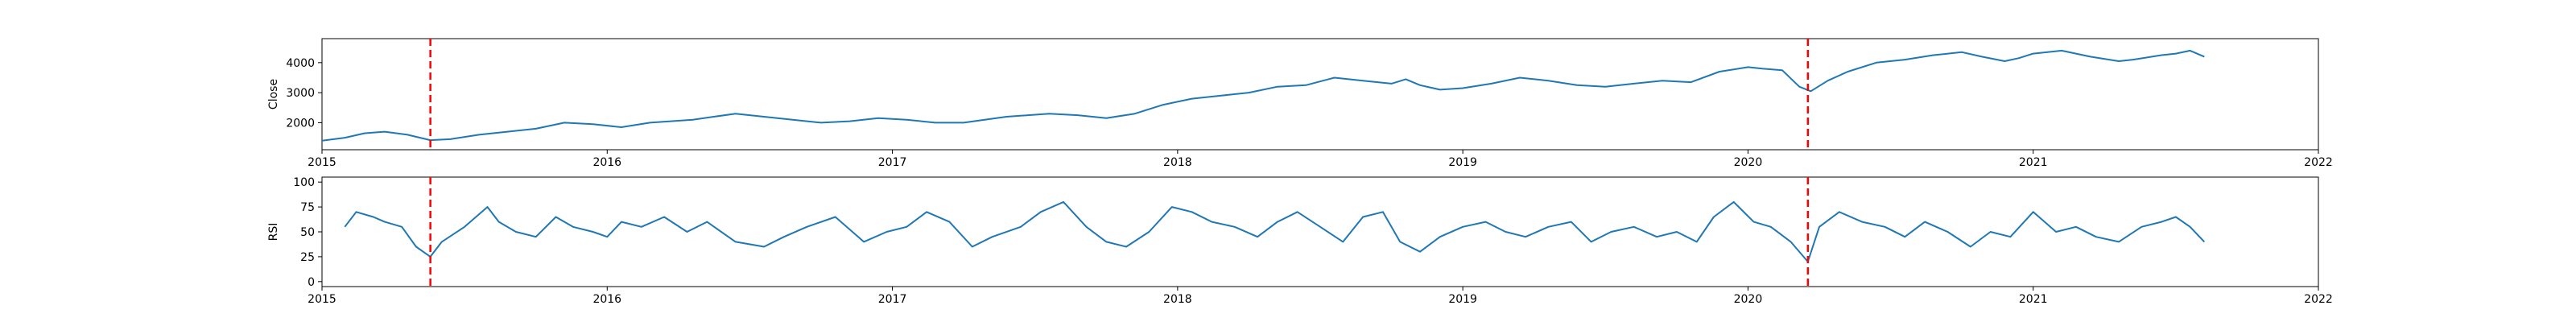 The image size is (2576, 322). Describe the element at coordinates (1275, 231) in the screenshot. I see `rsi-line` at that location.